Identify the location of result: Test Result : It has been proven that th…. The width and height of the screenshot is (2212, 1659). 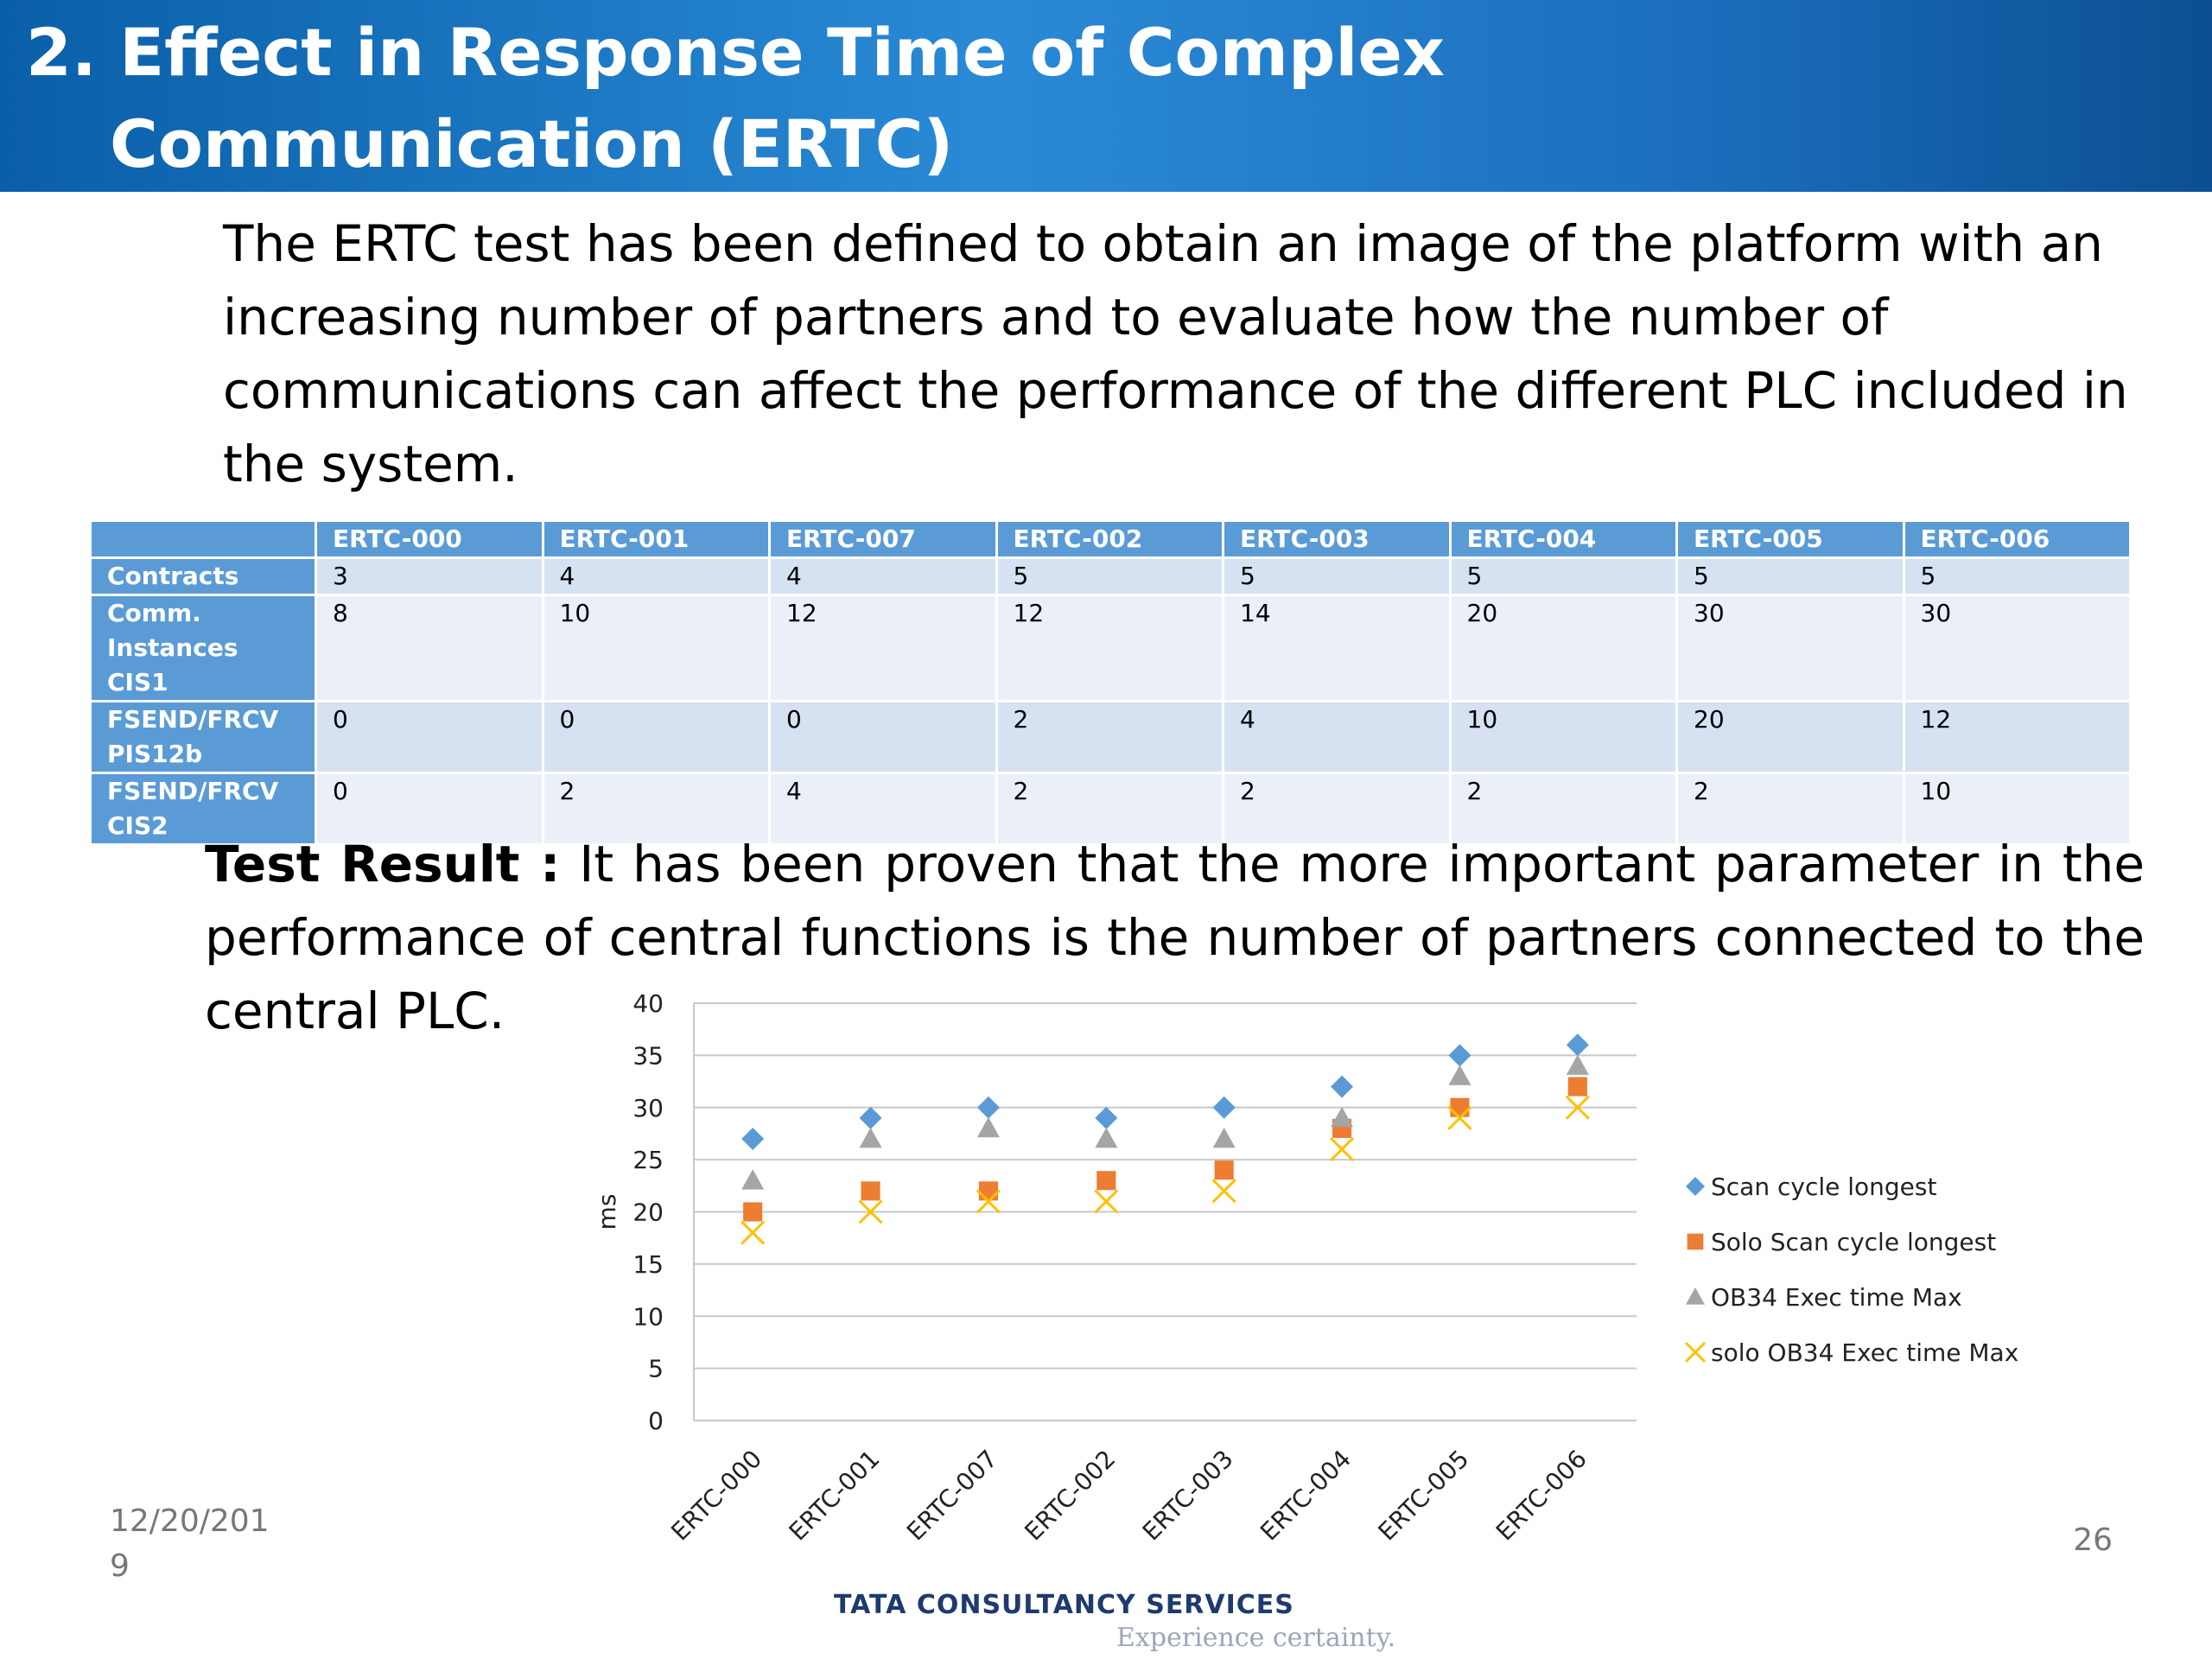
(1175, 938).